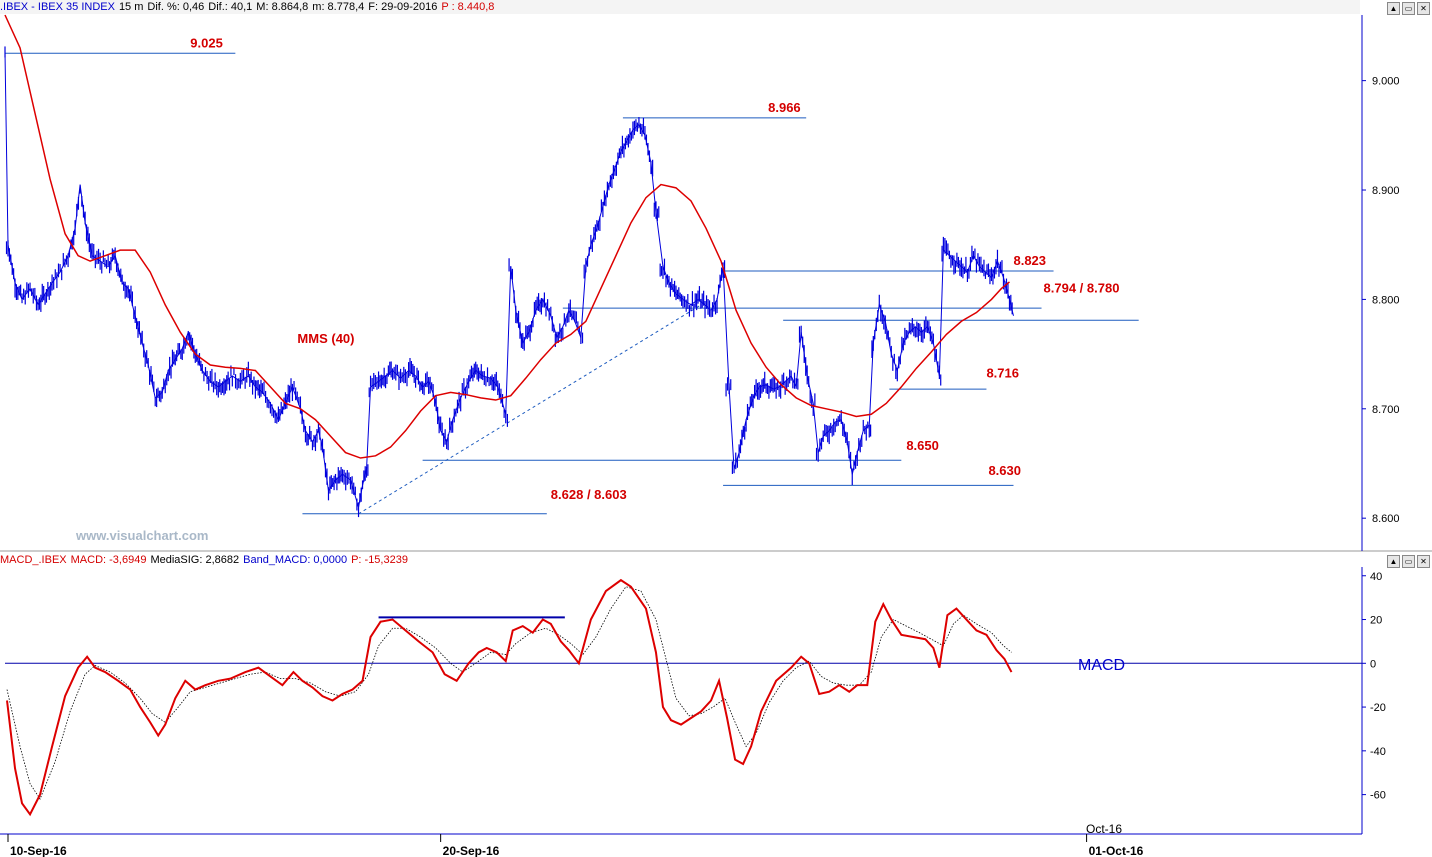  Describe the element at coordinates (589, 494) in the screenshot. I see `level-label: 8.628 / 8.603` at that location.